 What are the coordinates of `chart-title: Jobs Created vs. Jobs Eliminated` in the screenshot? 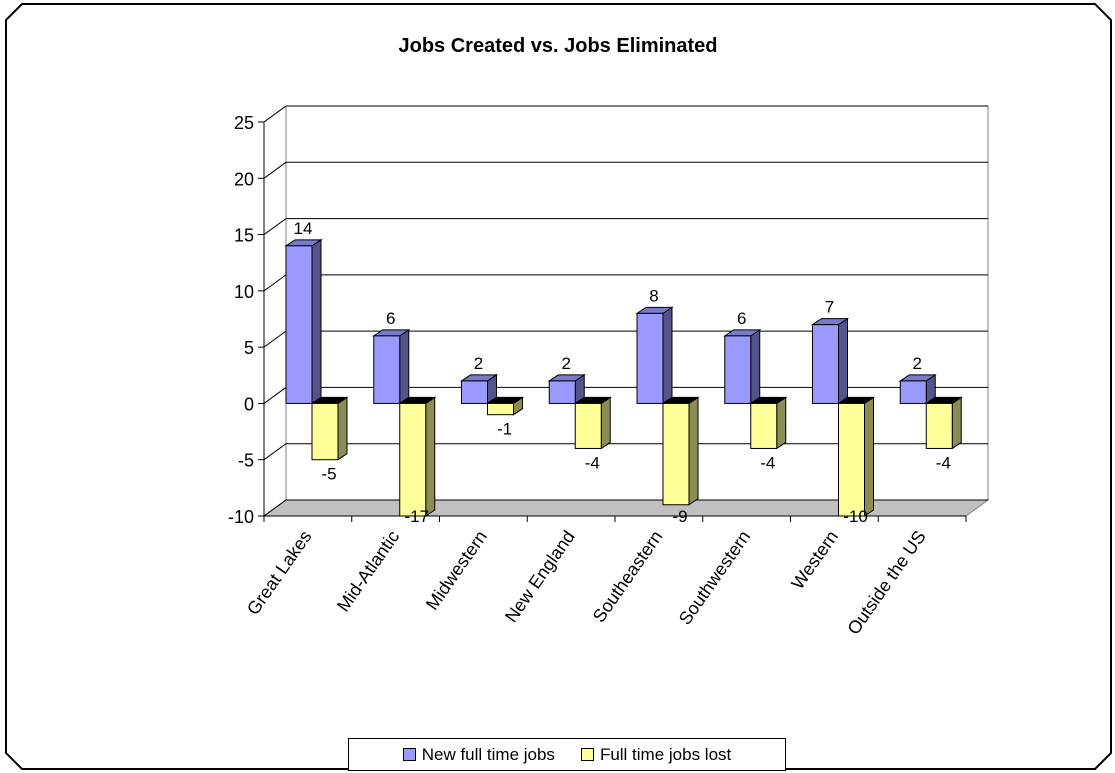 It's located at (558, 46).